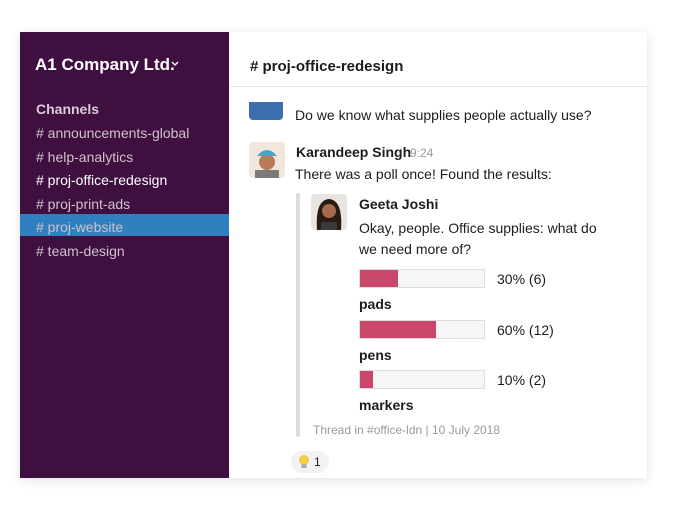  I want to click on poll-author: Geeta Joshi, so click(399, 204).